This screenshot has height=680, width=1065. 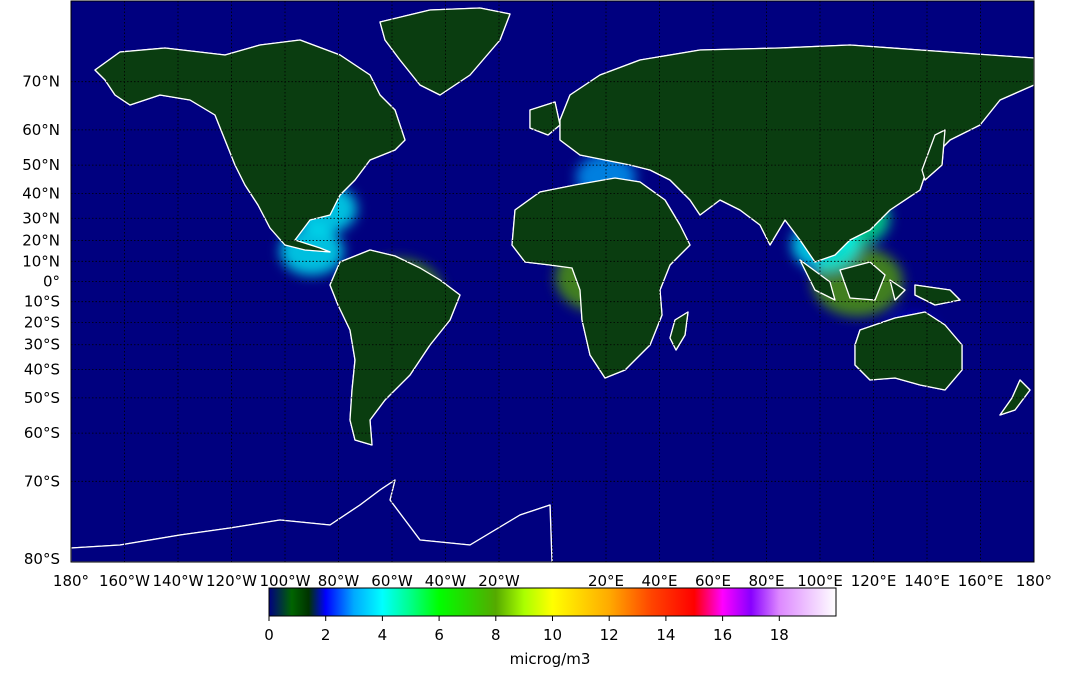 What do you see at coordinates (383, 635) in the screenshot?
I see `colorbar-tick-label: 4` at bounding box center [383, 635].